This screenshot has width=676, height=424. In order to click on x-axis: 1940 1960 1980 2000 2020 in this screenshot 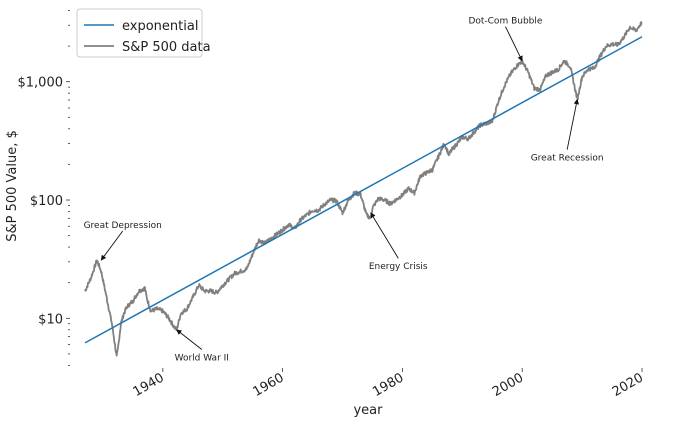, I will do `click(388, 384)`.